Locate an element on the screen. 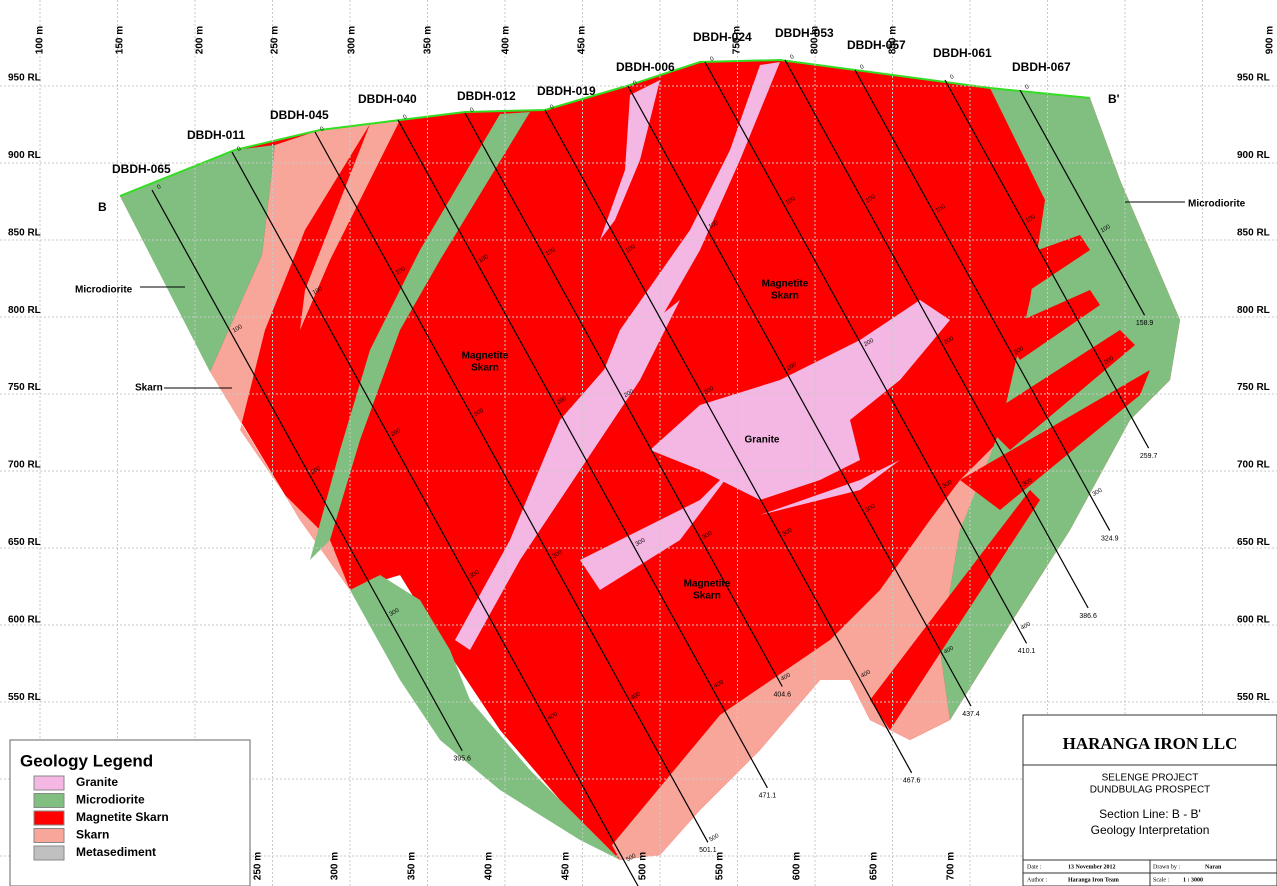 The image size is (1277, 886). x-label: 300 m is located at coordinates (335, 866).